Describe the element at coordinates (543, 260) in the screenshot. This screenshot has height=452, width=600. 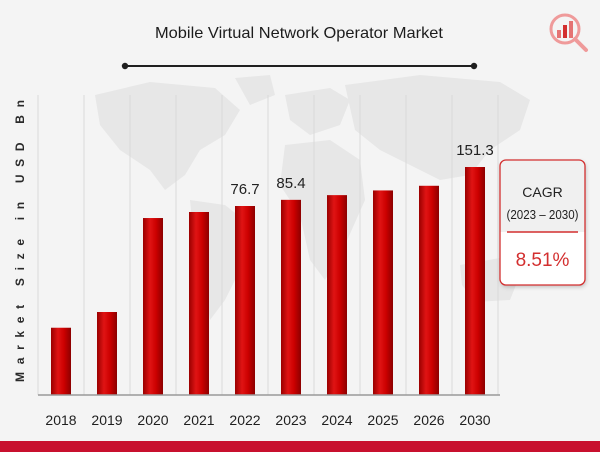
I see `cagr-value: 8.51%` at that location.